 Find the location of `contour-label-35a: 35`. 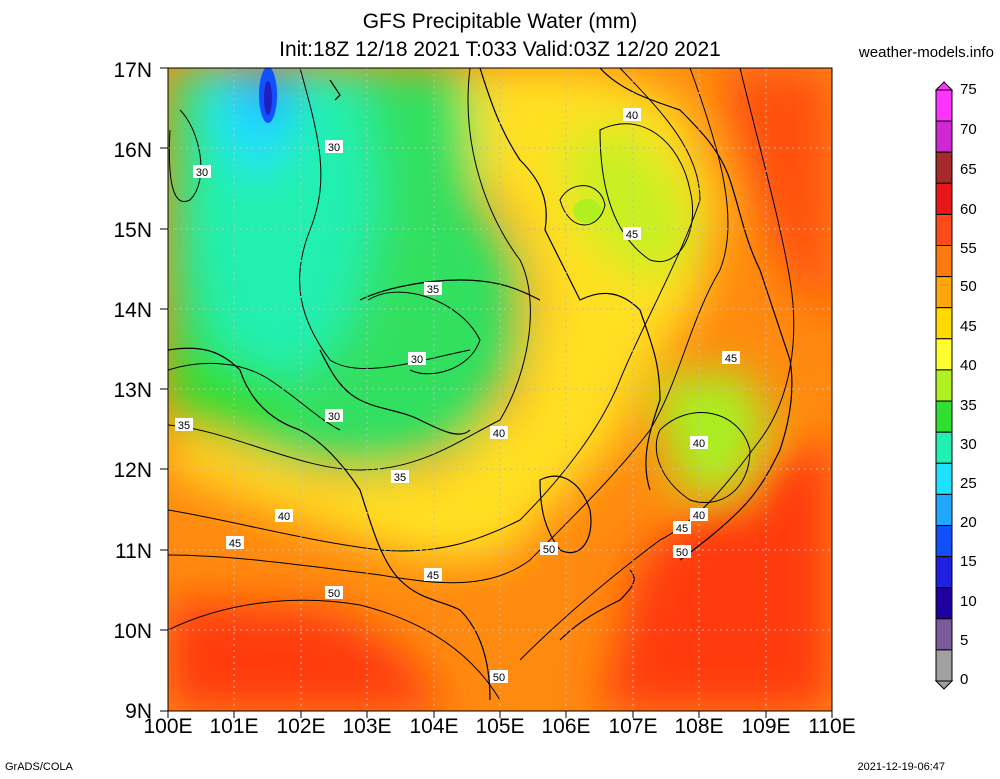

contour-label-35a: 35 is located at coordinates (433, 289).